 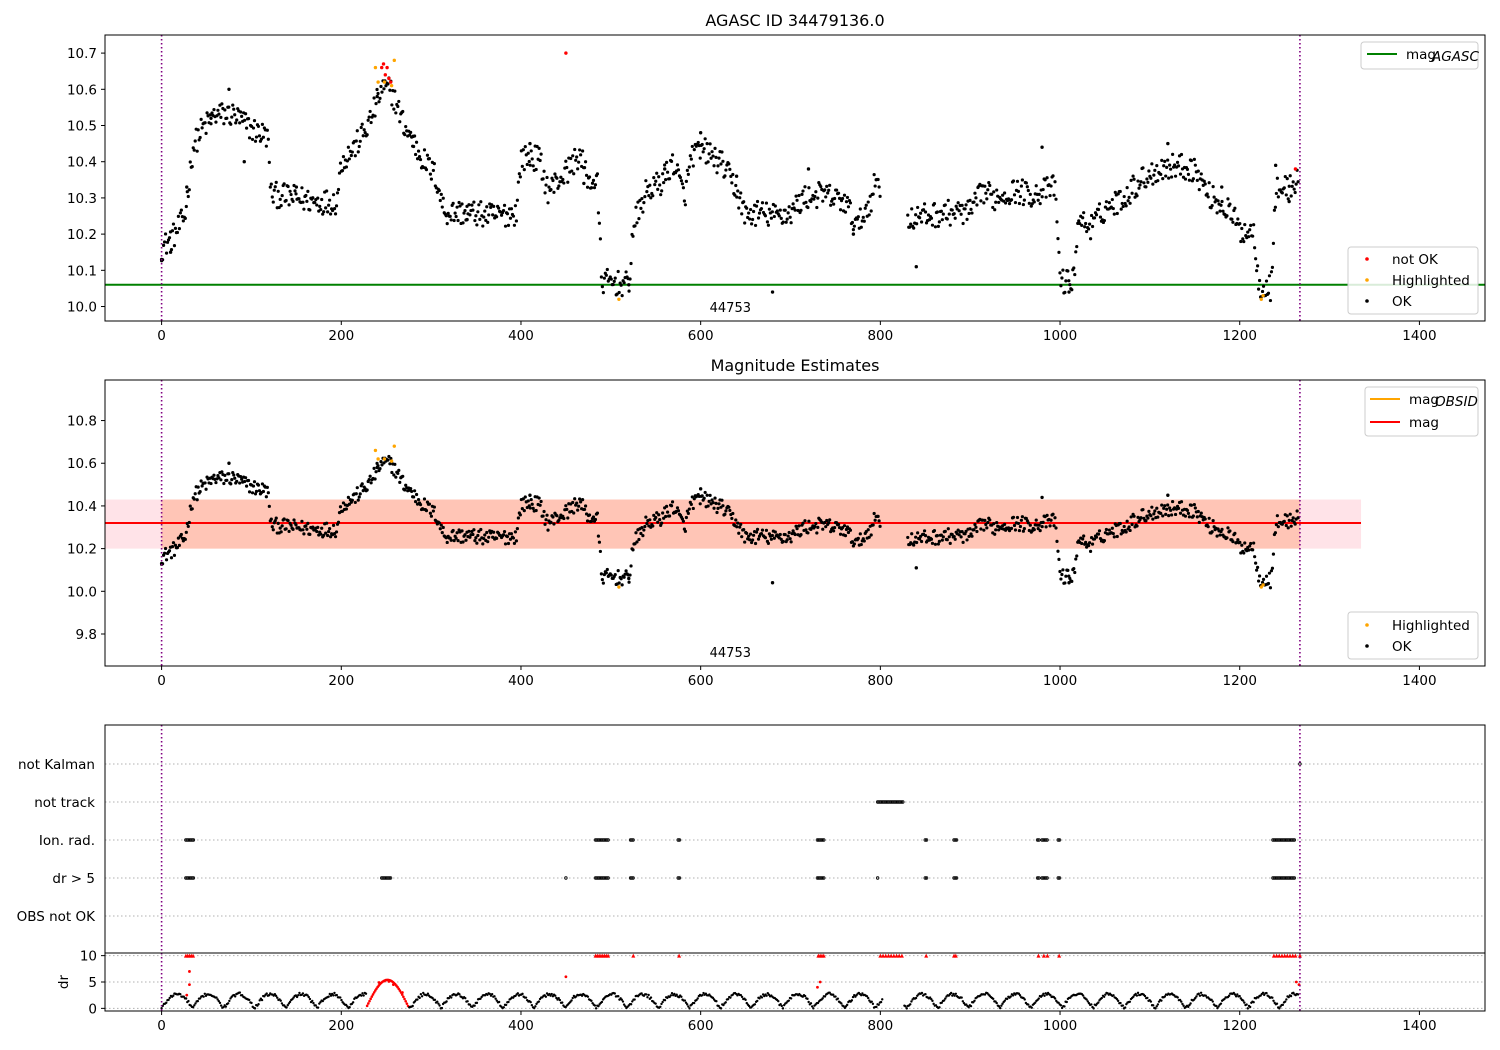 I want to click on dr-y-tick-label: 0, so click(x=92, y=1009).